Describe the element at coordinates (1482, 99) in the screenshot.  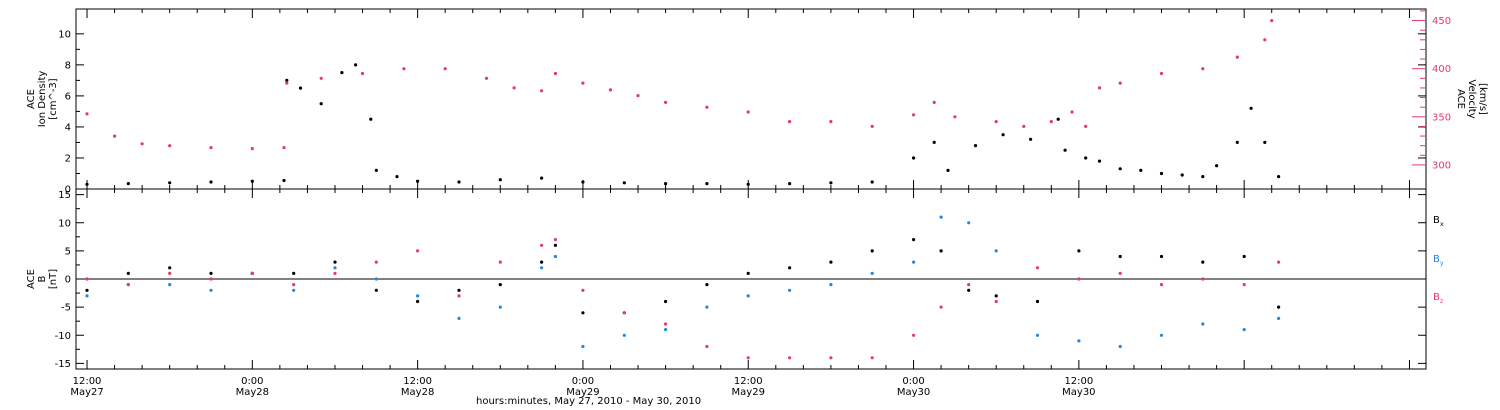
I see `velocity-axis-label-line3: [km/s]` at that location.